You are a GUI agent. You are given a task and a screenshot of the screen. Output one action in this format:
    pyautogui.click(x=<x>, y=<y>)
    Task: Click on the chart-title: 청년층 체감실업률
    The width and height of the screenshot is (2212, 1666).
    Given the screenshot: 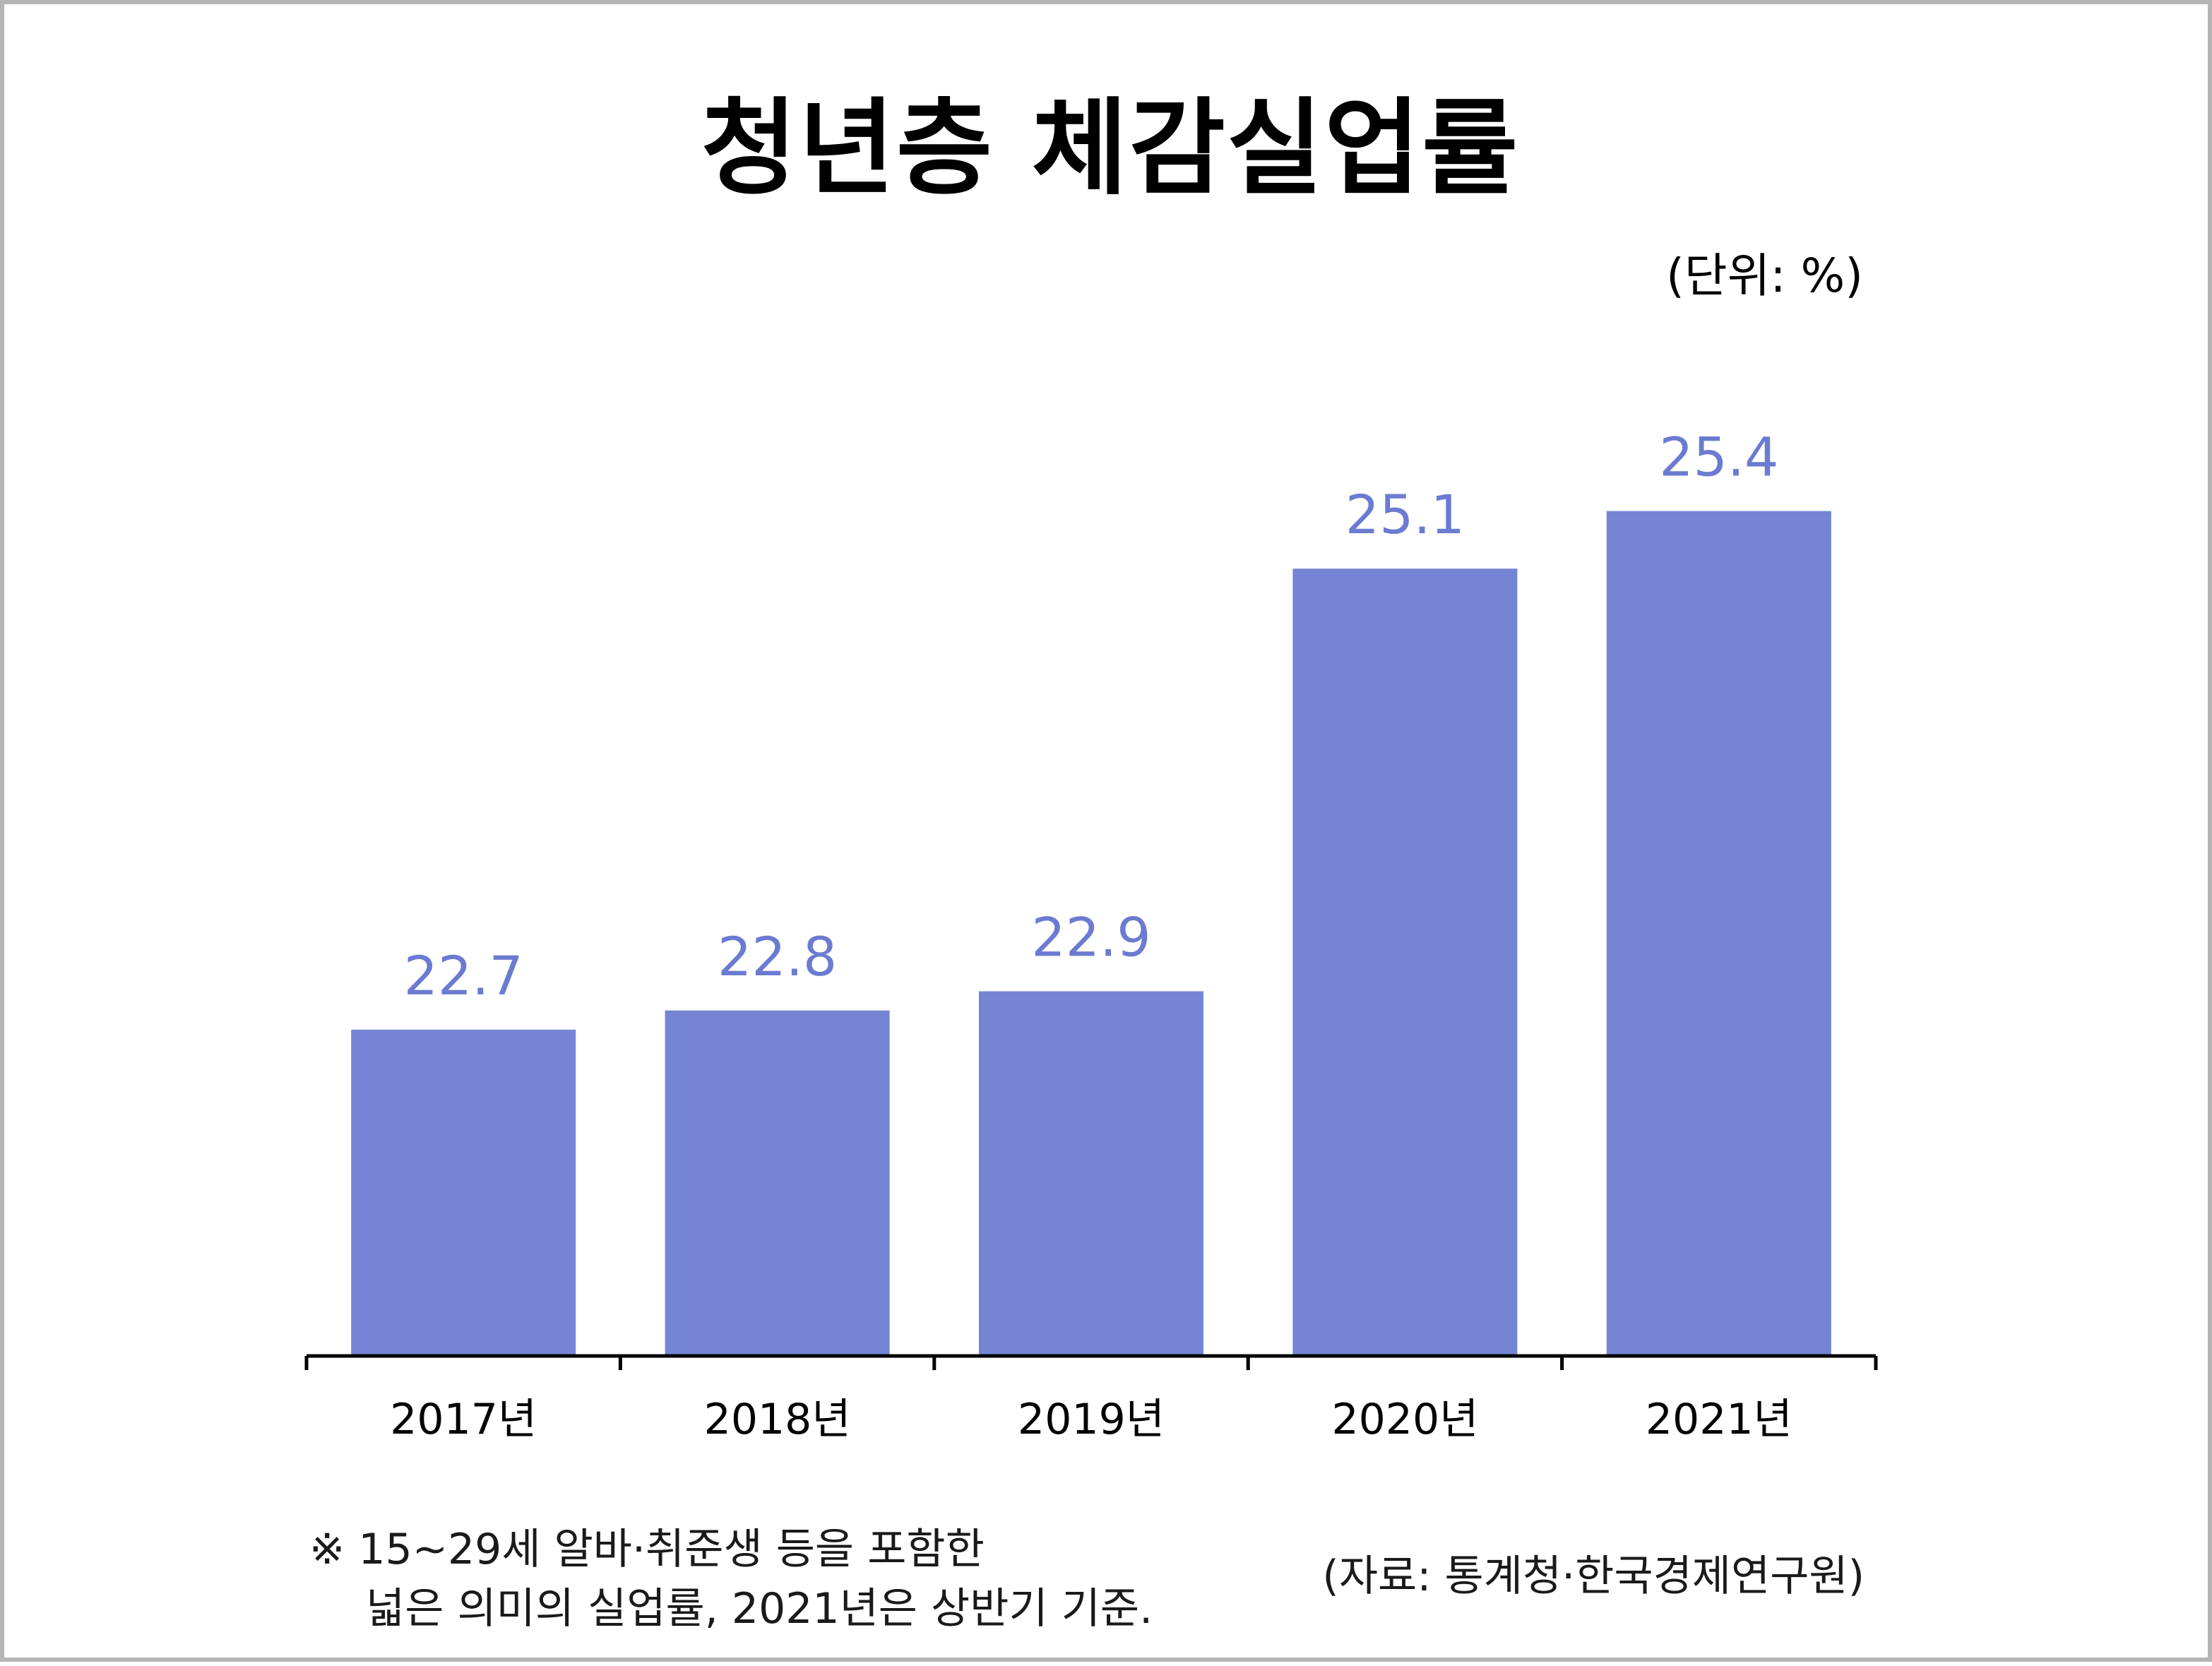 What is the action you would take?
    pyautogui.click(x=1110, y=148)
    